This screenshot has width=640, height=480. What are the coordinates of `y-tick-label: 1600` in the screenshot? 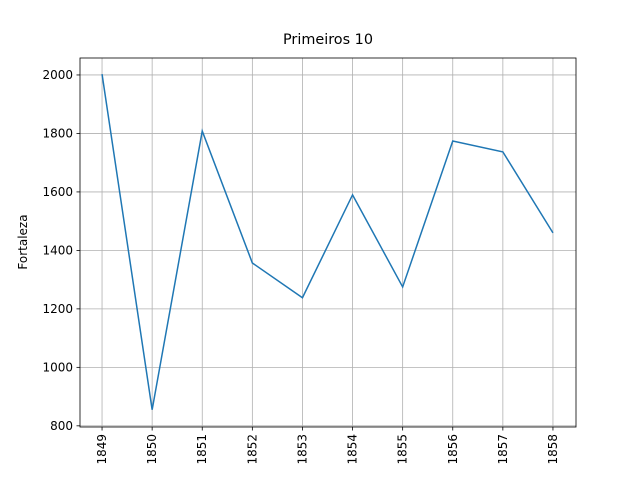 It's located at (57, 192).